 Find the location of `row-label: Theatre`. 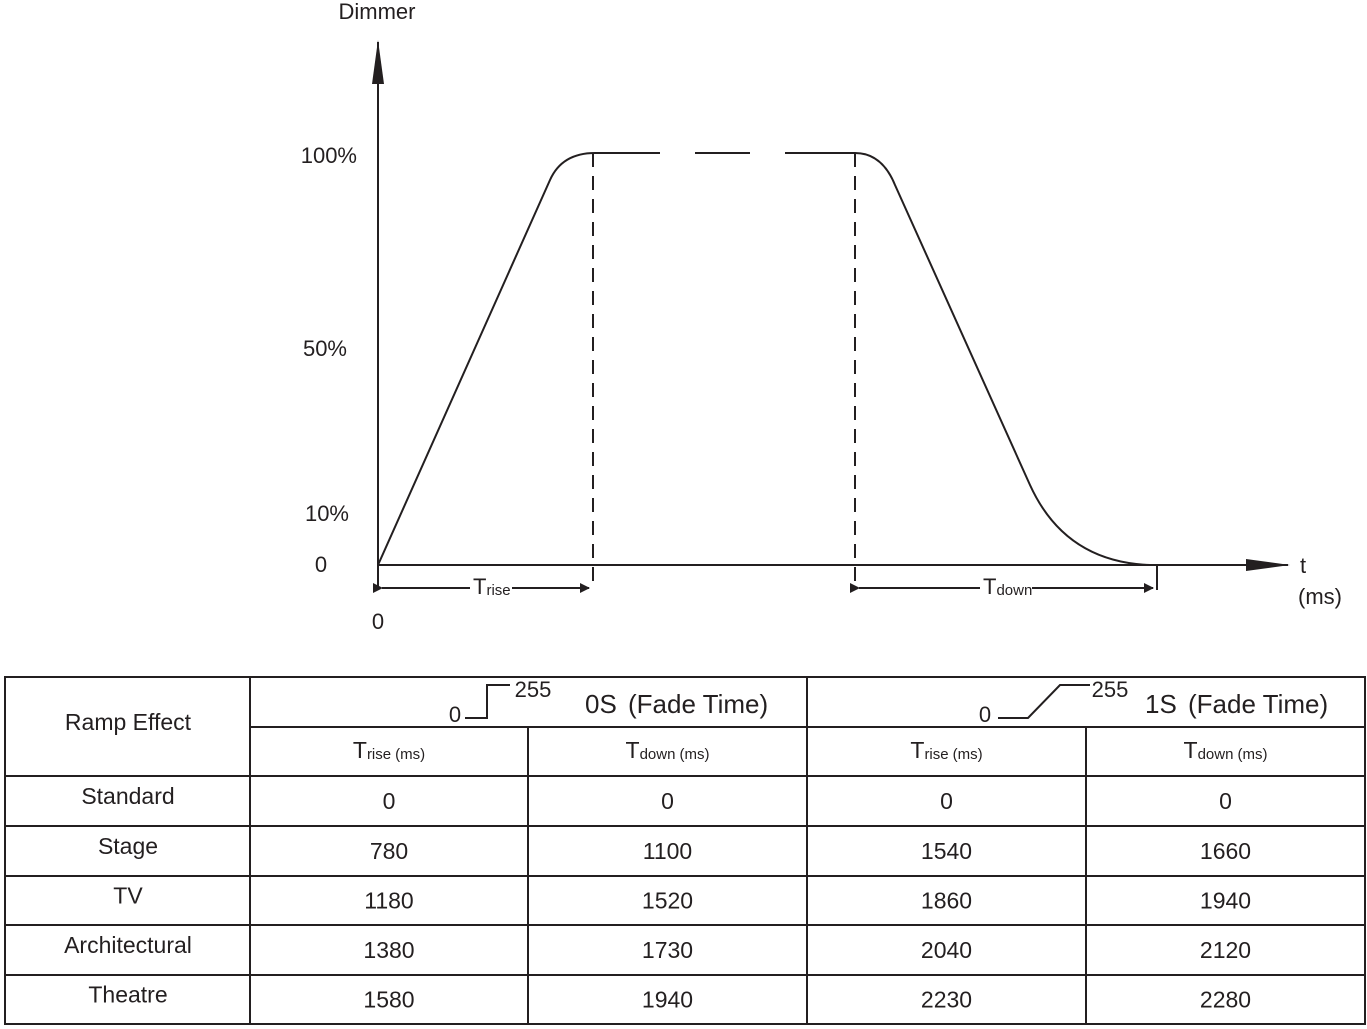

row-label: Theatre is located at coordinates (127, 995).